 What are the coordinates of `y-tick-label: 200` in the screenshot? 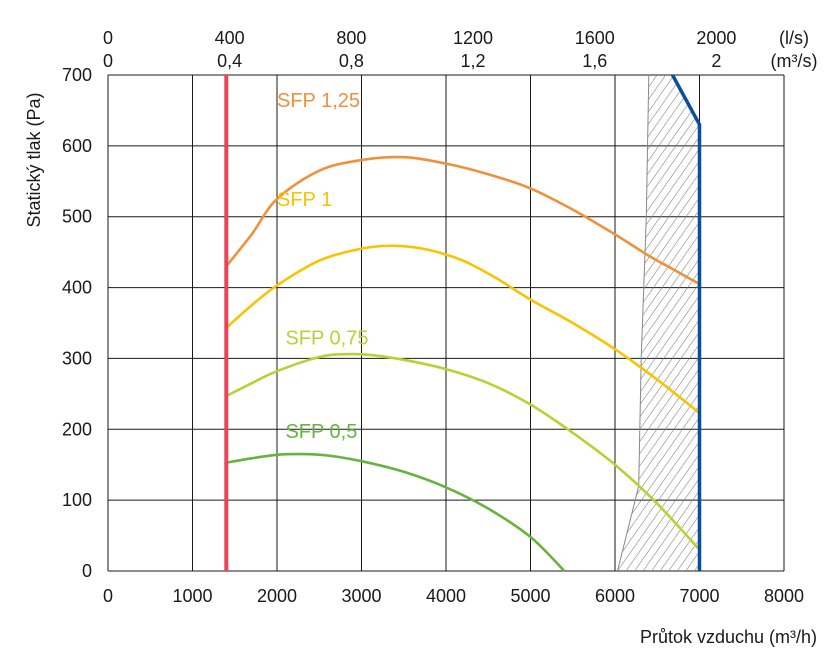 It's located at (77, 429).